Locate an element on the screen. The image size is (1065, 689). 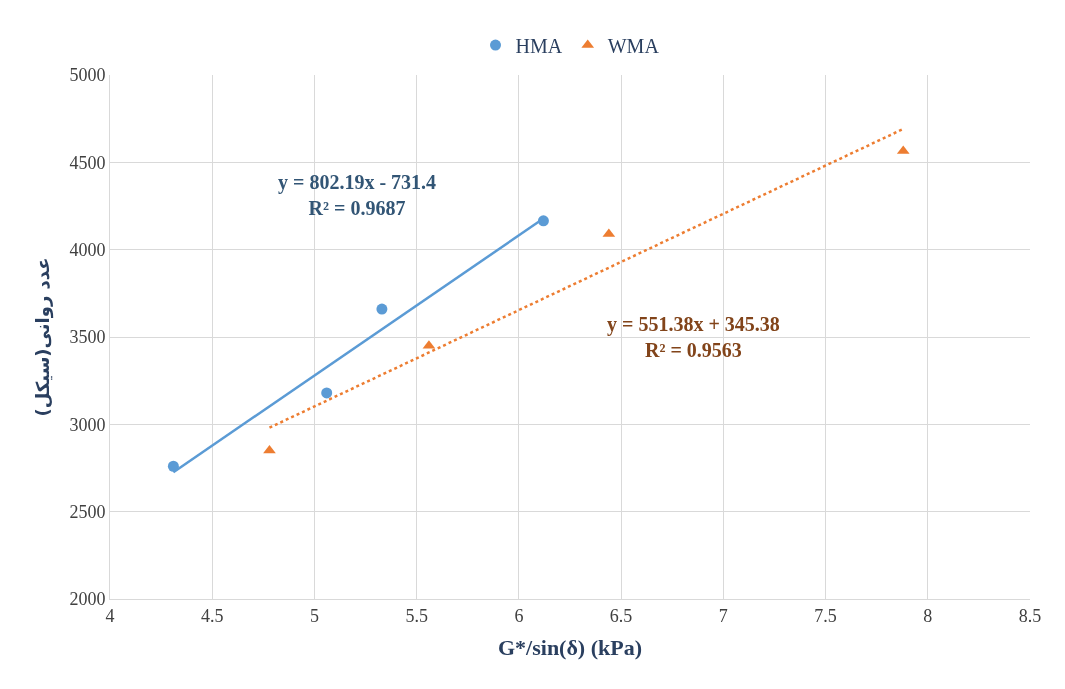
y-tick-label: 2500 is located at coordinates (87, 511).